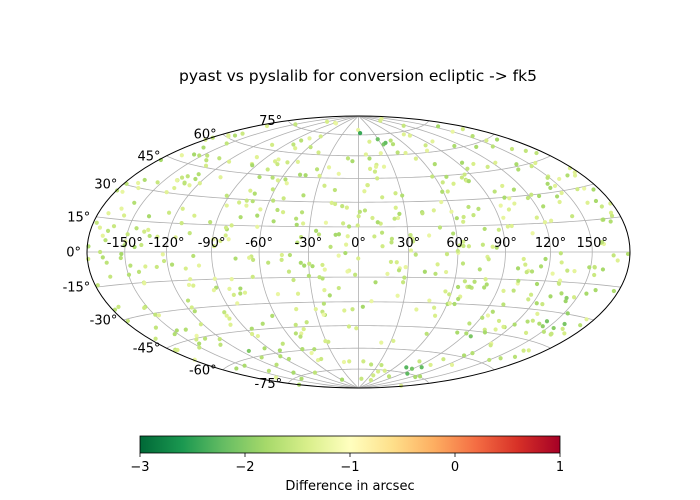 Image resolution: width=700 pixels, height=500 pixels. What do you see at coordinates (259, 243) in the screenshot?
I see `longitude-tick-label: -60°` at bounding box center [259, 243].